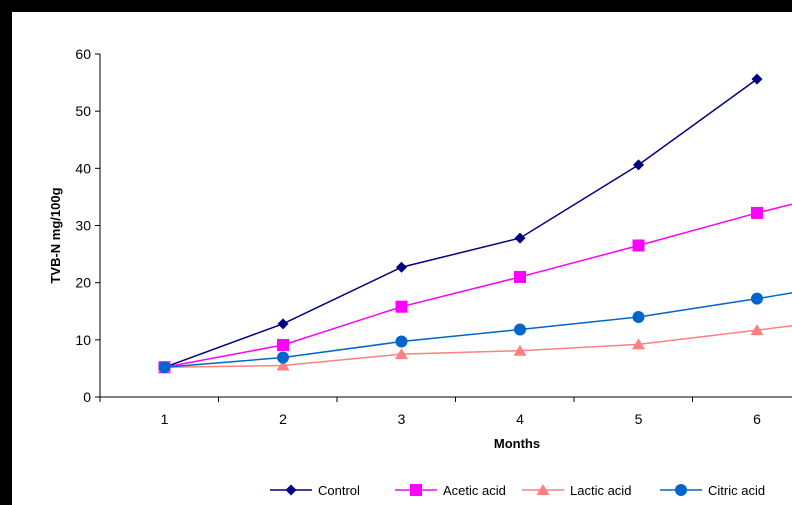 Image resolution: width=792 pixels, height=505 pixels. Describe the element at coordinates (517, 490) in the screenshot. I see `legend: Control Acetic acid Lactic acid Citric acid` at that location.